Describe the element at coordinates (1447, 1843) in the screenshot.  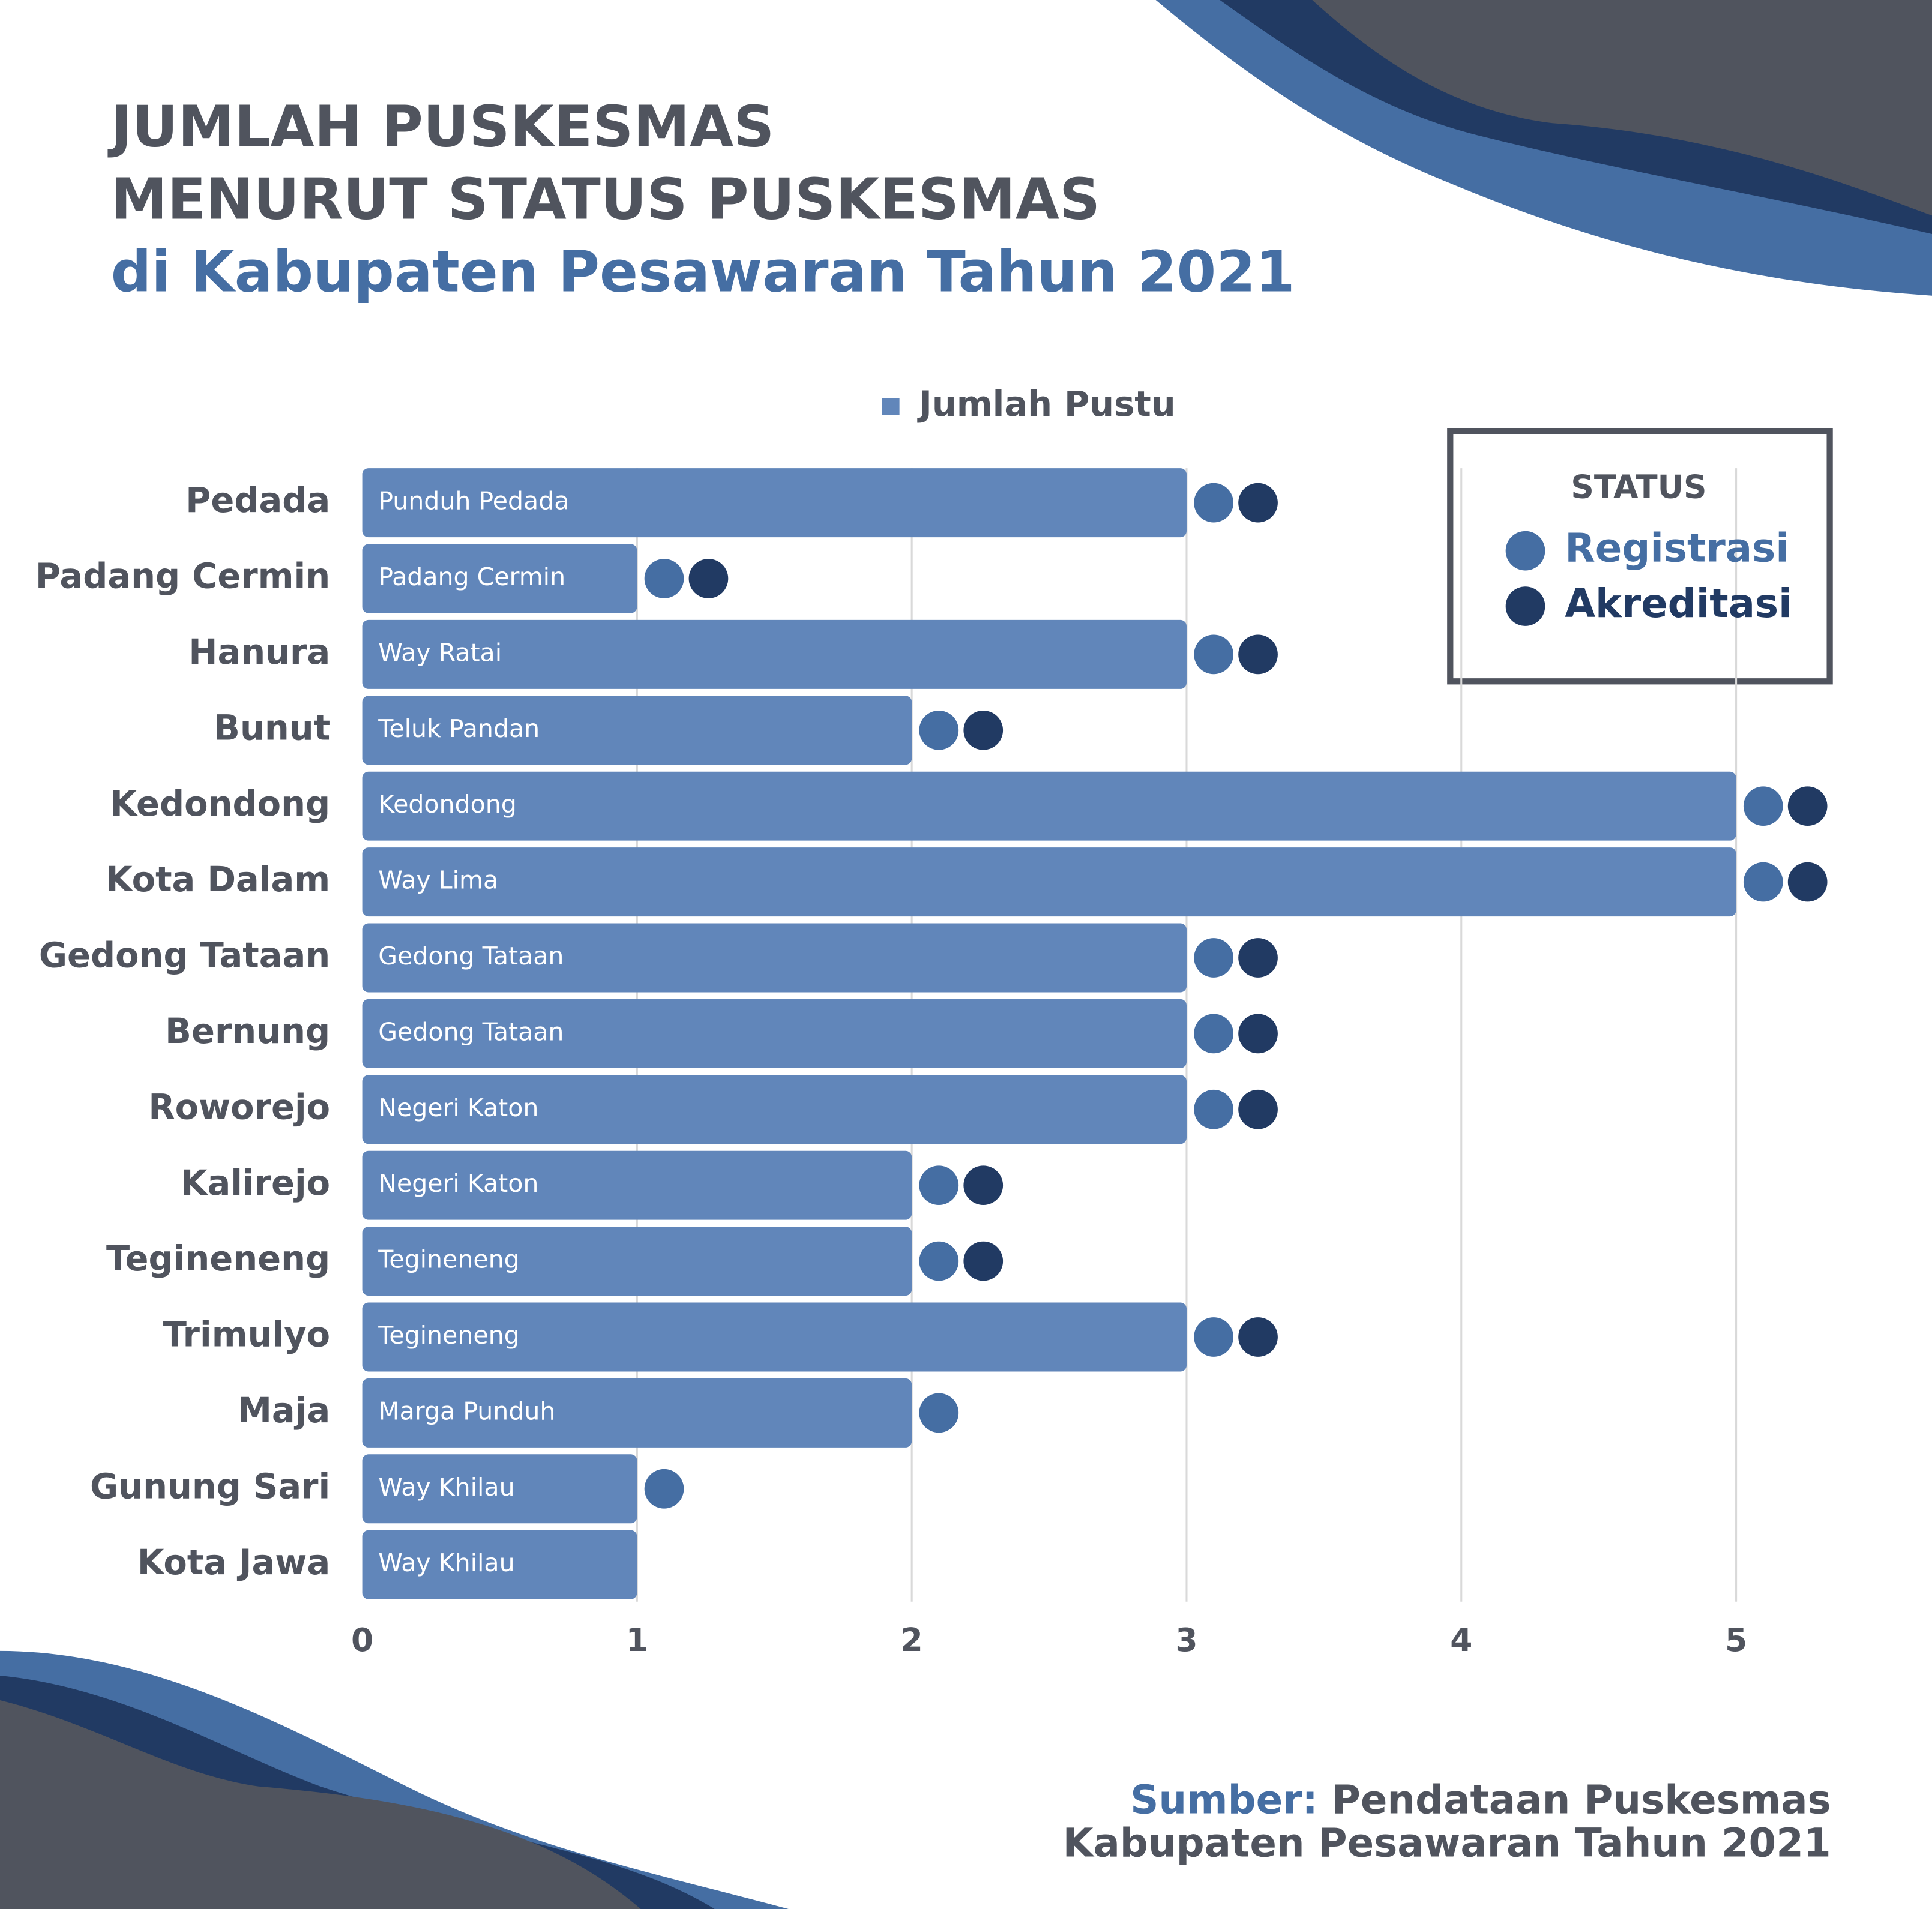
I see `source-text: Kabupaten Pesawaran Tahun 2021` at that location.